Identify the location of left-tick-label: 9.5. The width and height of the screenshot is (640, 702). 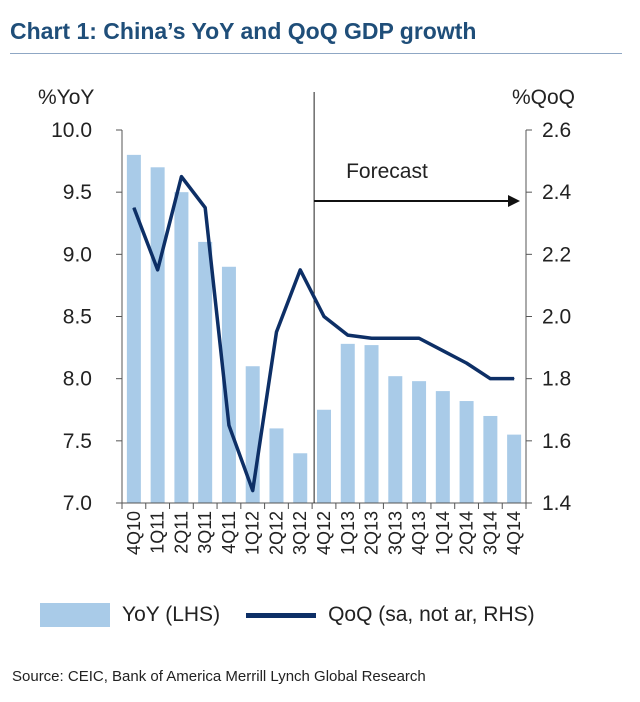
(77, 192).